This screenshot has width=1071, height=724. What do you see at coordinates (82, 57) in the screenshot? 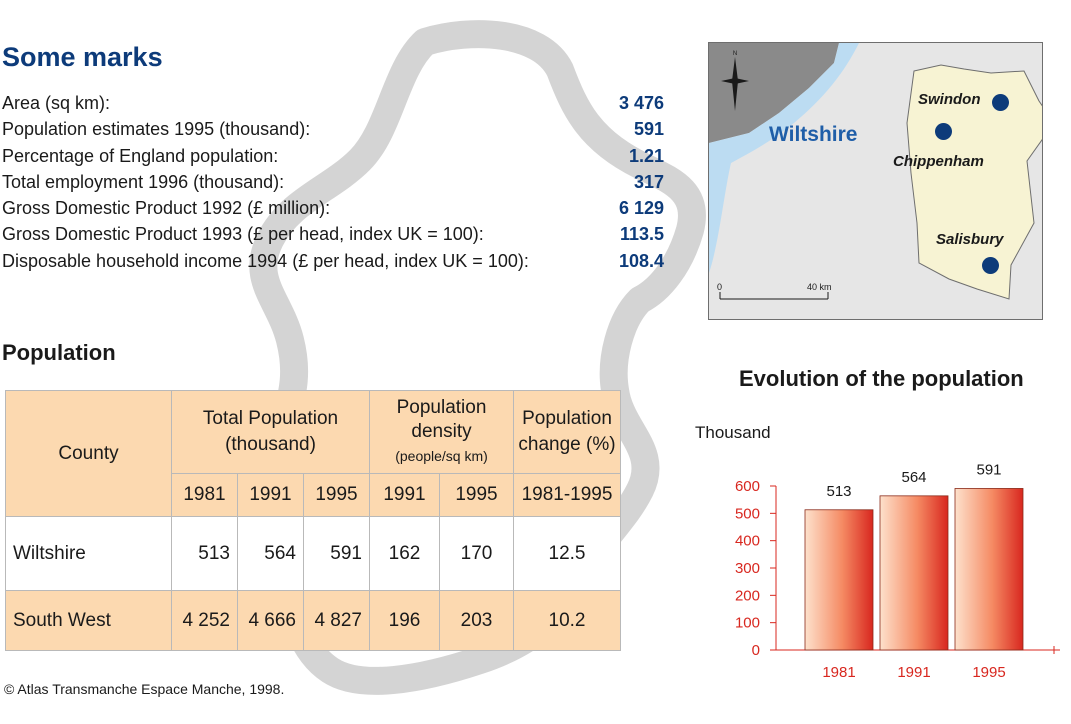
I see `some-marks-title: Some marks` at bounding box center [82, 57].